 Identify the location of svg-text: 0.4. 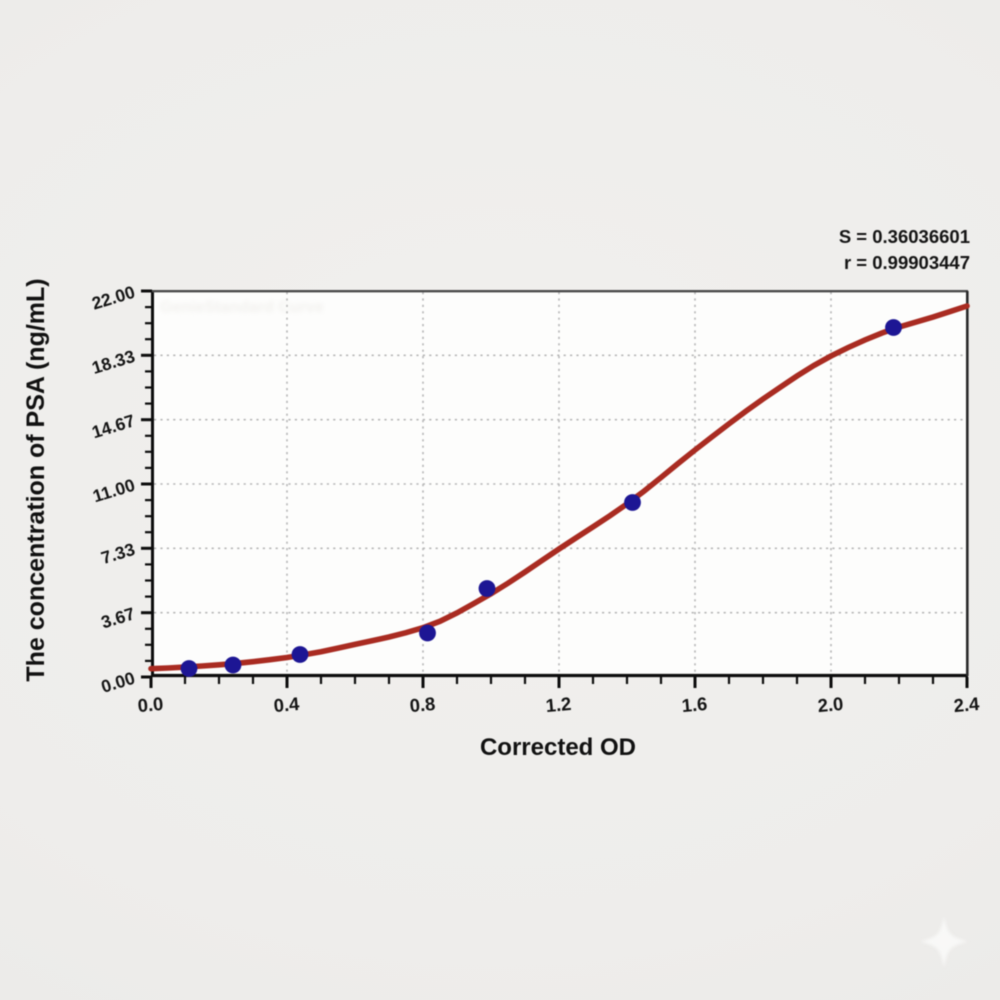
(287, 704).